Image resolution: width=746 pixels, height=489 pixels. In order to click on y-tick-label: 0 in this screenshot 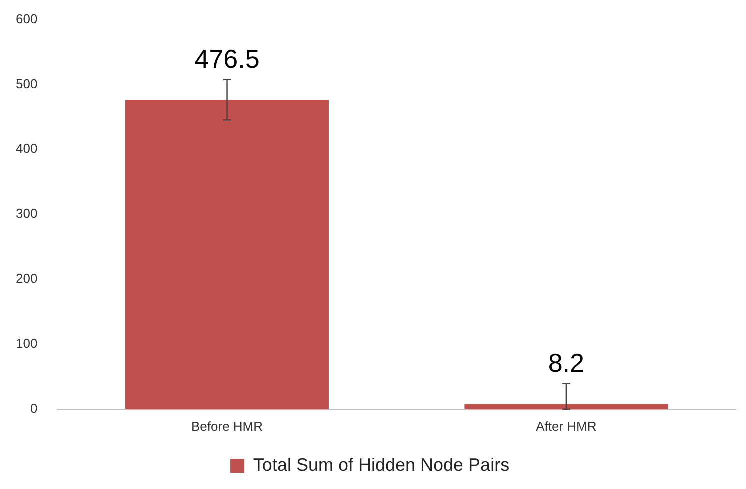, I will do `click(34, 408)`.